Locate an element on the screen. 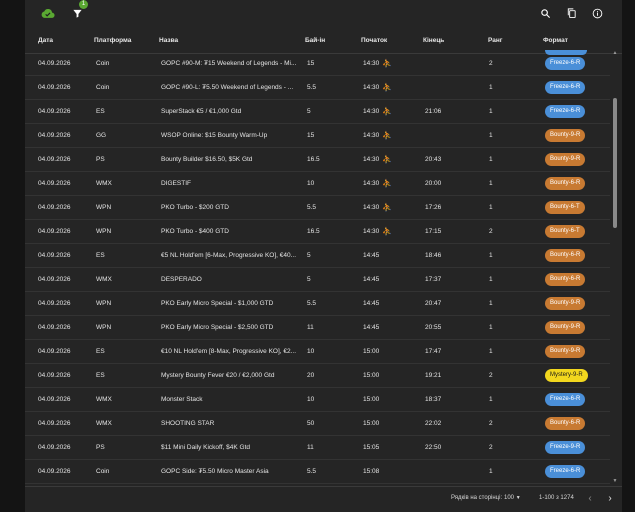 The image size is (635, 512). cell-end: 22:02 is located at coordinates (433, 423).